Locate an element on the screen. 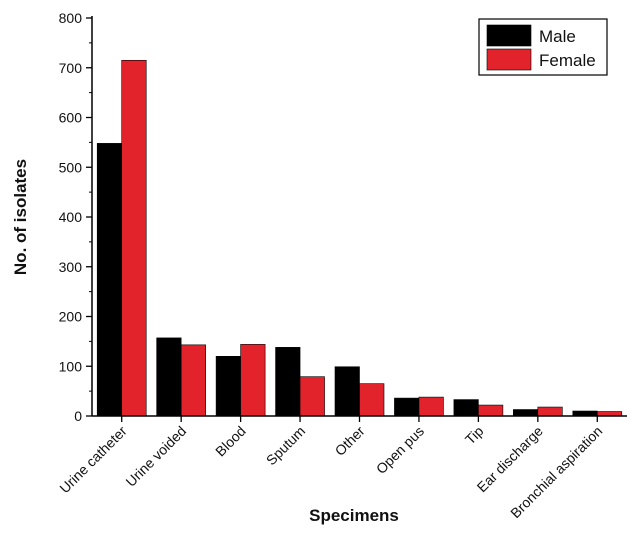 Image resolution: width=631 pixels, height=540 pixels. x-tick-label: Urine voided is located at coordinates (155, 456).